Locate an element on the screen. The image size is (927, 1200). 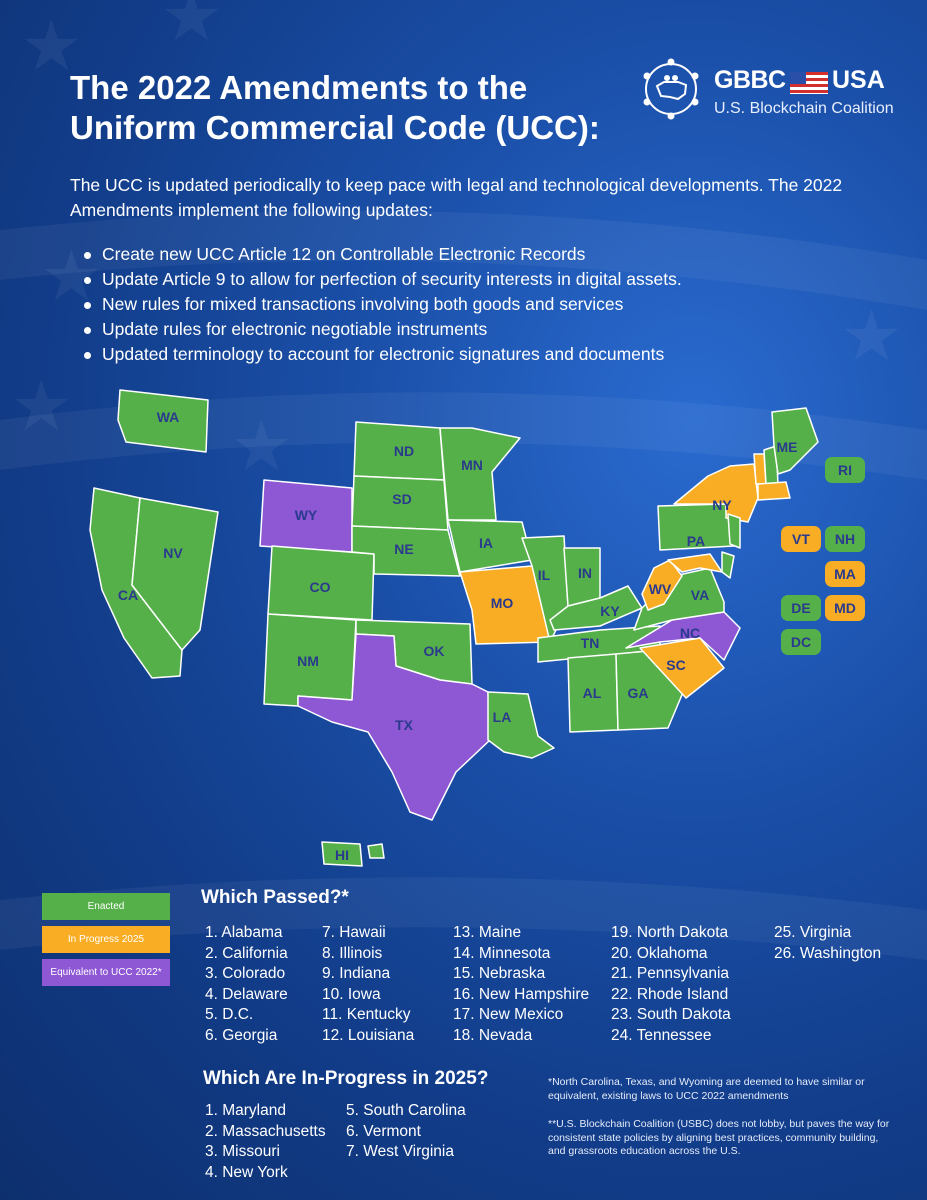
label-nm: NM is located at coordinates (308, 661).